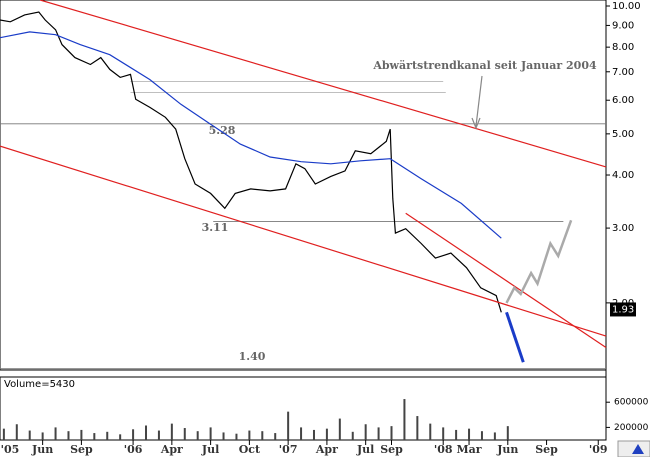 The height and width of the screenshot is (457, 650). What do you see at coordinates (443, 449) in the screenshot?
I see `x-tick-label: '08` at bounding box center [443, 449].